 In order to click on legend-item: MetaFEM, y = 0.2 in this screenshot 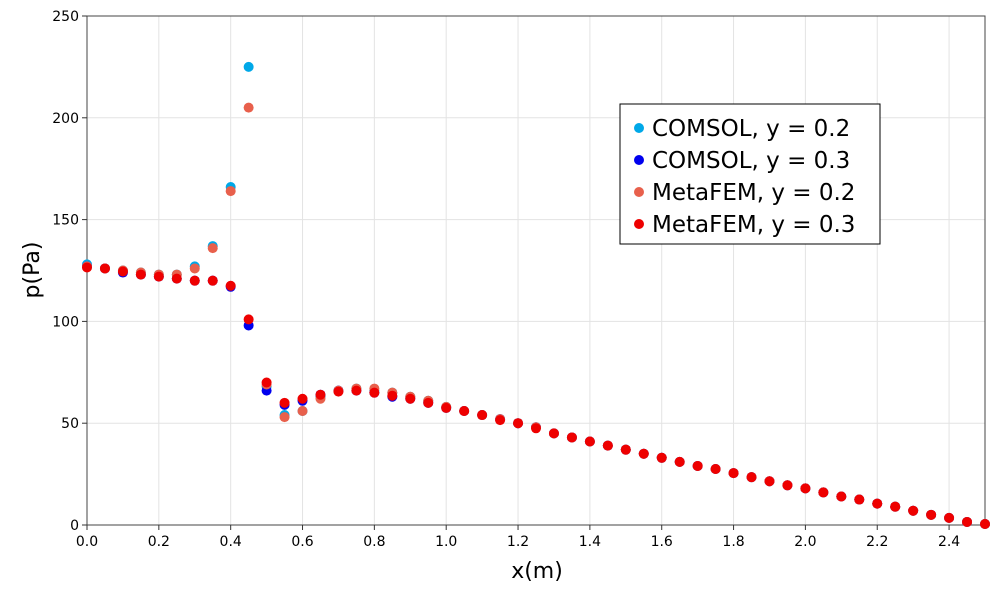, I will do `click(744, 193)`.